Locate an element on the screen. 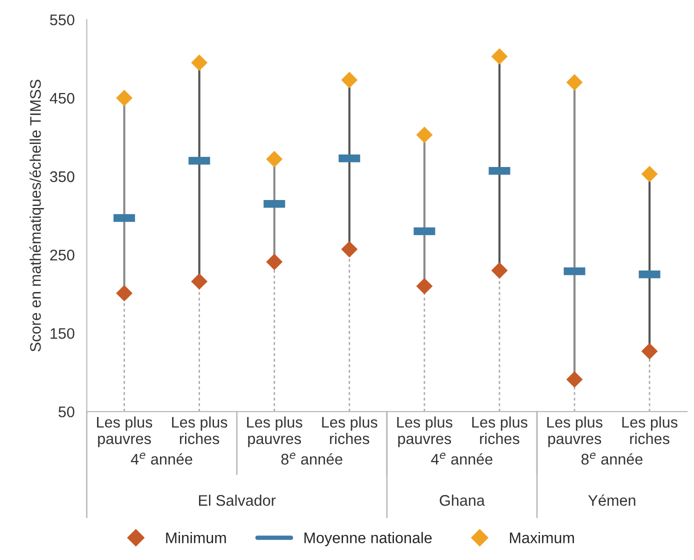 The width and height of the screenshot is (694, 560). legend-label: Minimum is located at coordinates (196, 538).